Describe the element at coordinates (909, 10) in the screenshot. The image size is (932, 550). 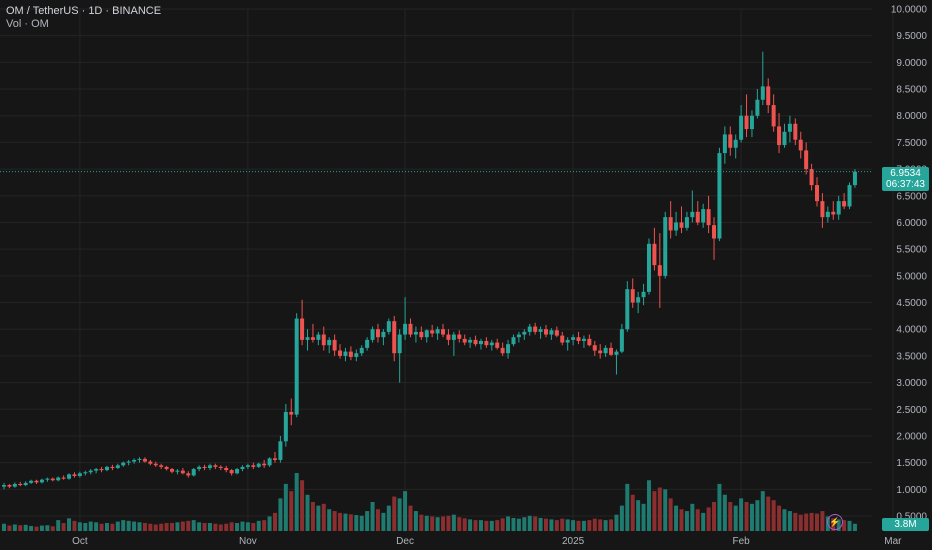
I see `price-tick-label: 10.0000` at that location.